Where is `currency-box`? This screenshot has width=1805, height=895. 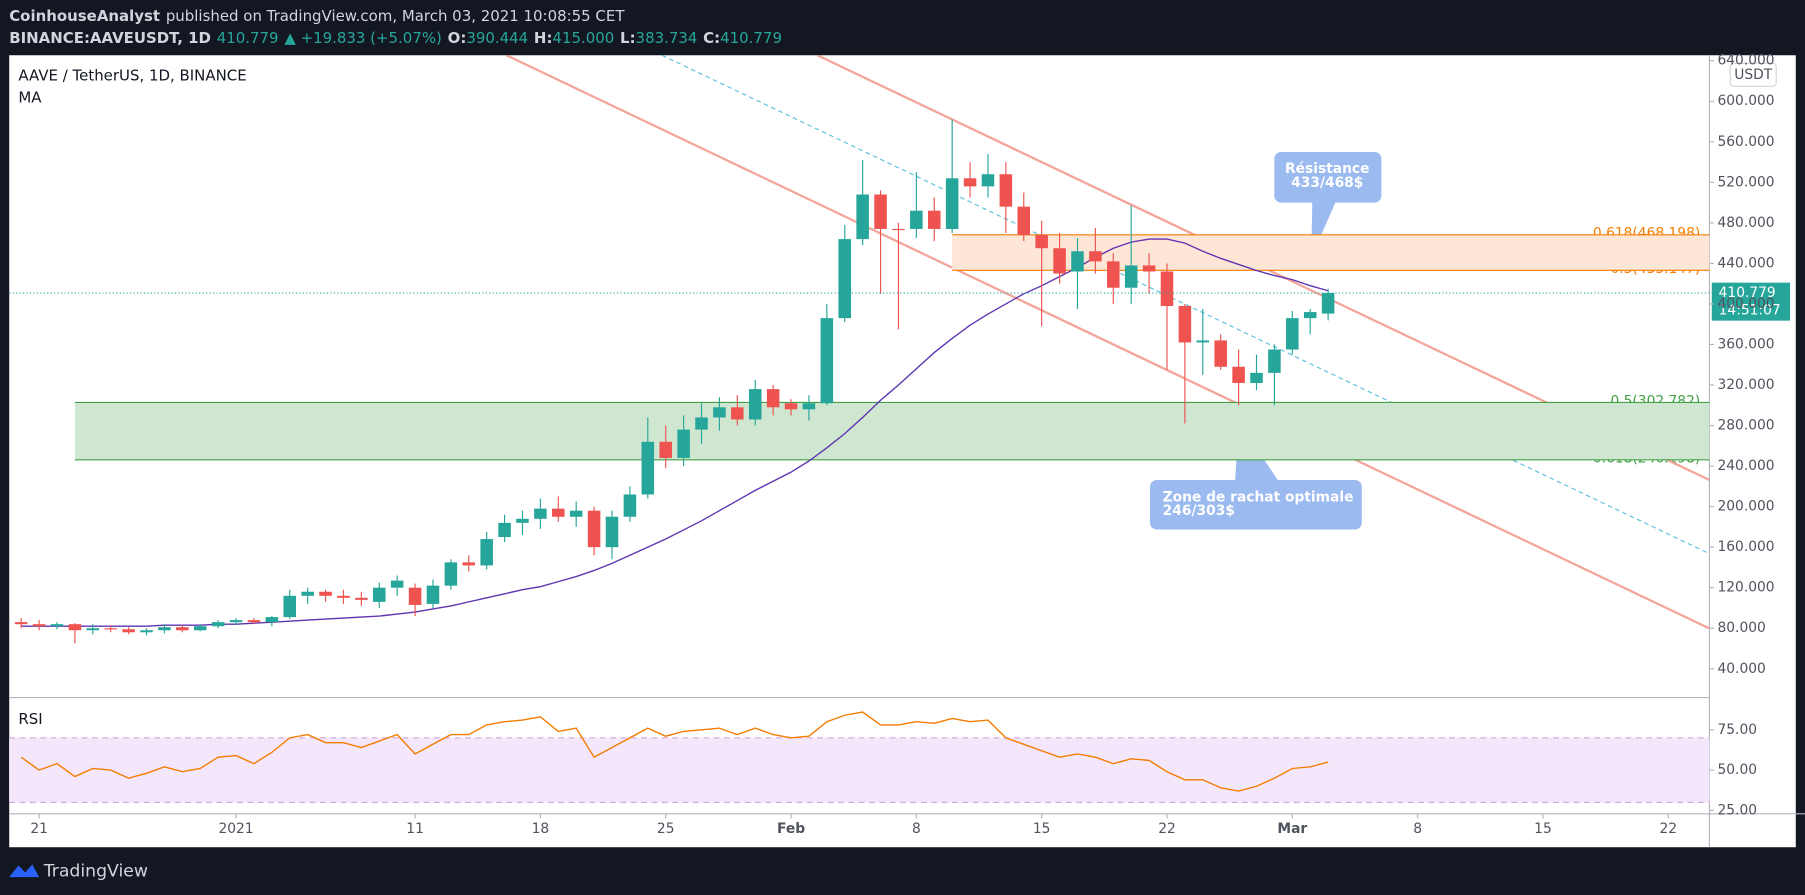 currency-box is located at coordinates (1753, 74).